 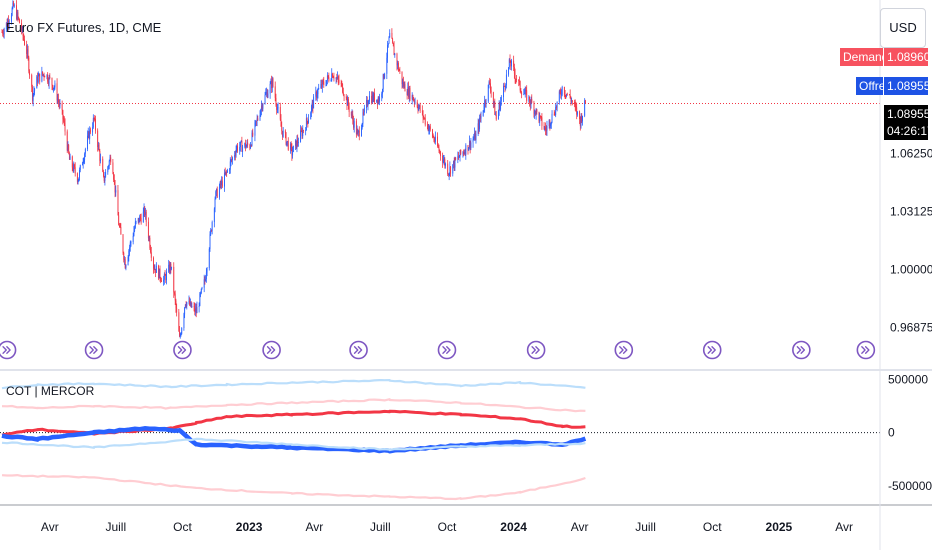 What do you see at coordinates (911, 241) in the screenshot?
I see `price-axis: 1.06250 1.03125 1.00000 0.96875` at bounding box center [911, 241].